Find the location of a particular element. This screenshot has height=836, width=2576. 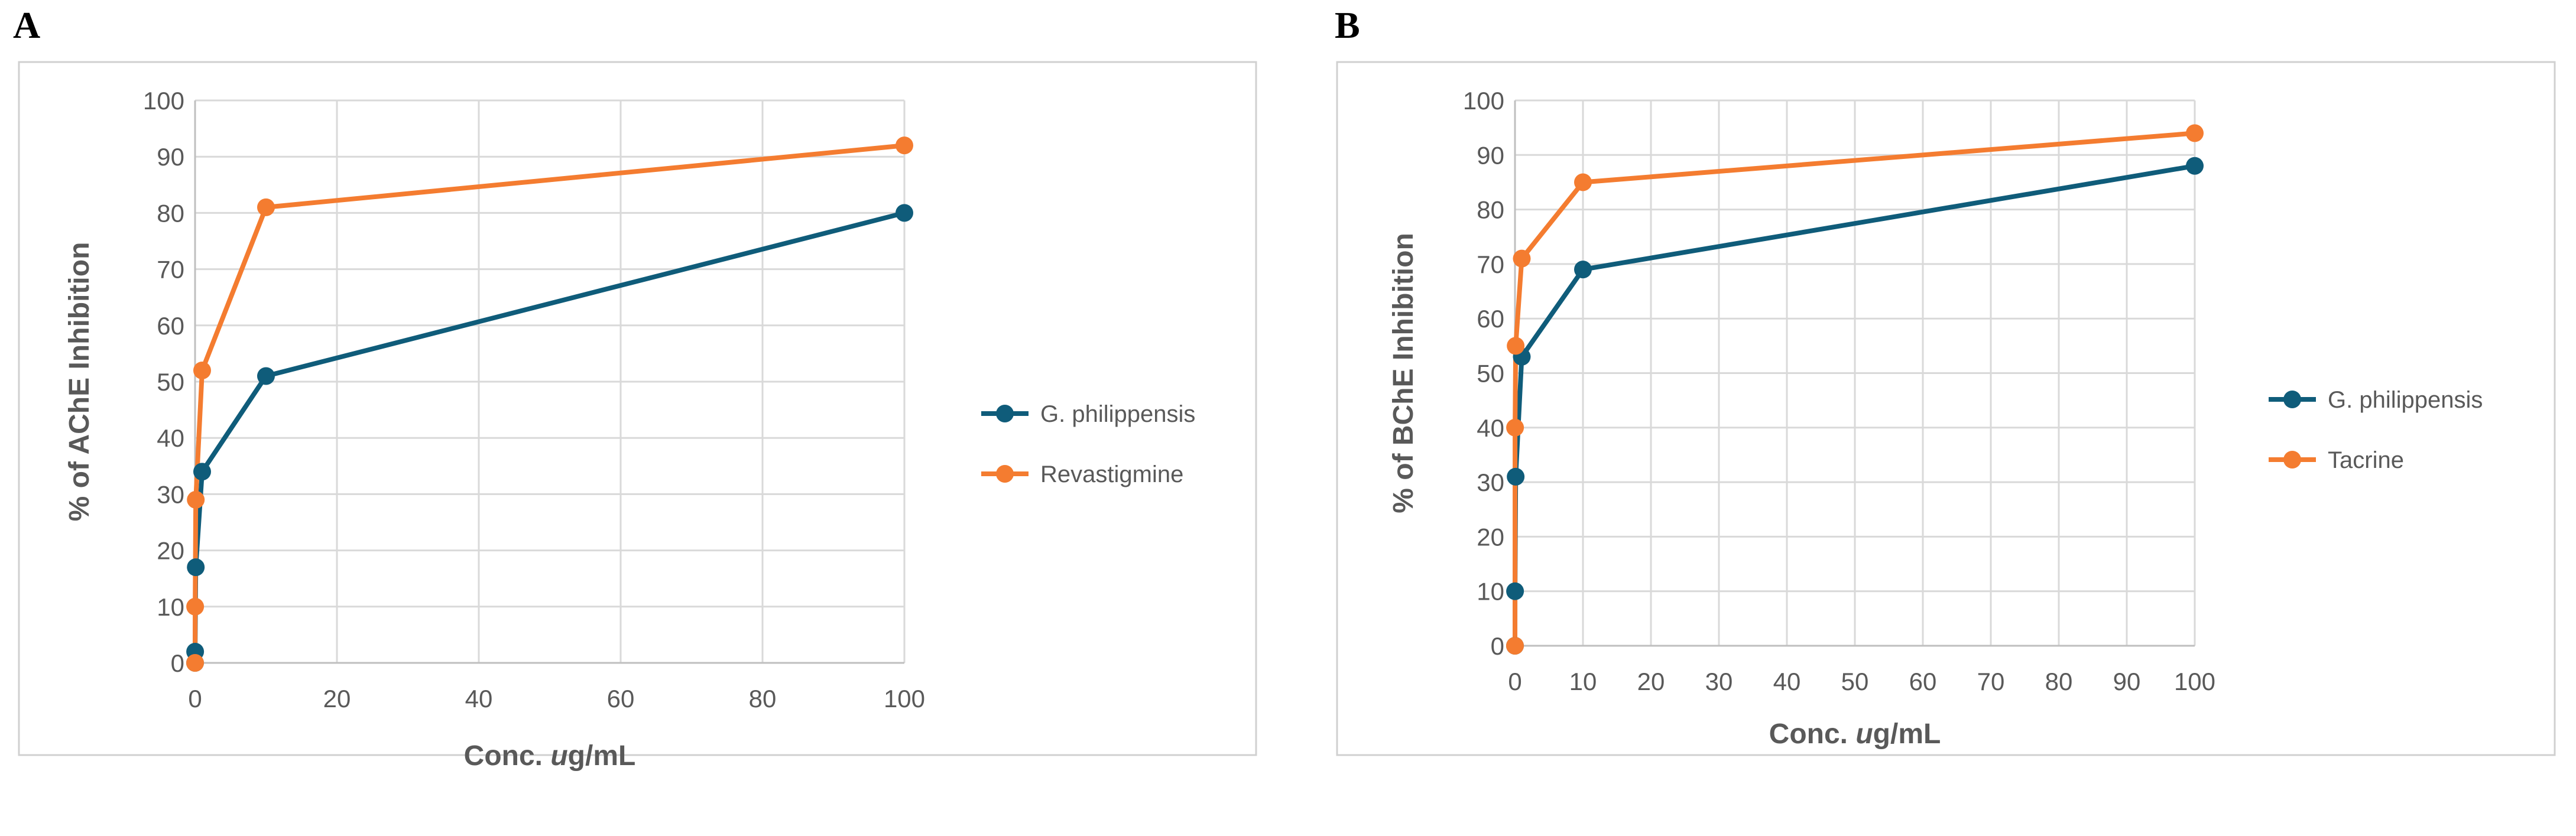

x-tick-label: 30 is located at coordinates (1719, 681).